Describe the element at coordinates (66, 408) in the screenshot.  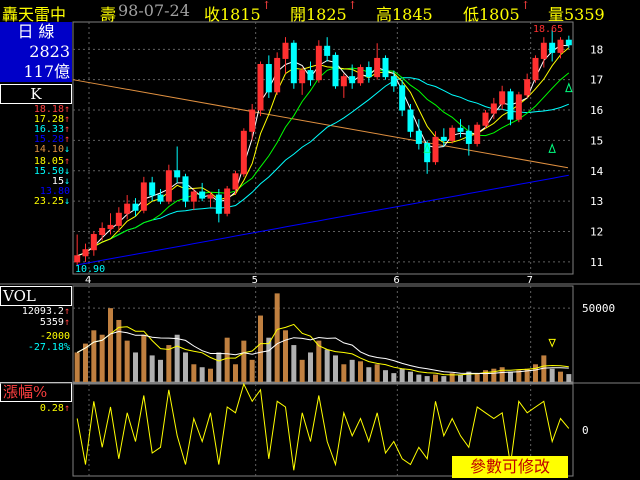
I see `pct-arrow: ↑` at that location.